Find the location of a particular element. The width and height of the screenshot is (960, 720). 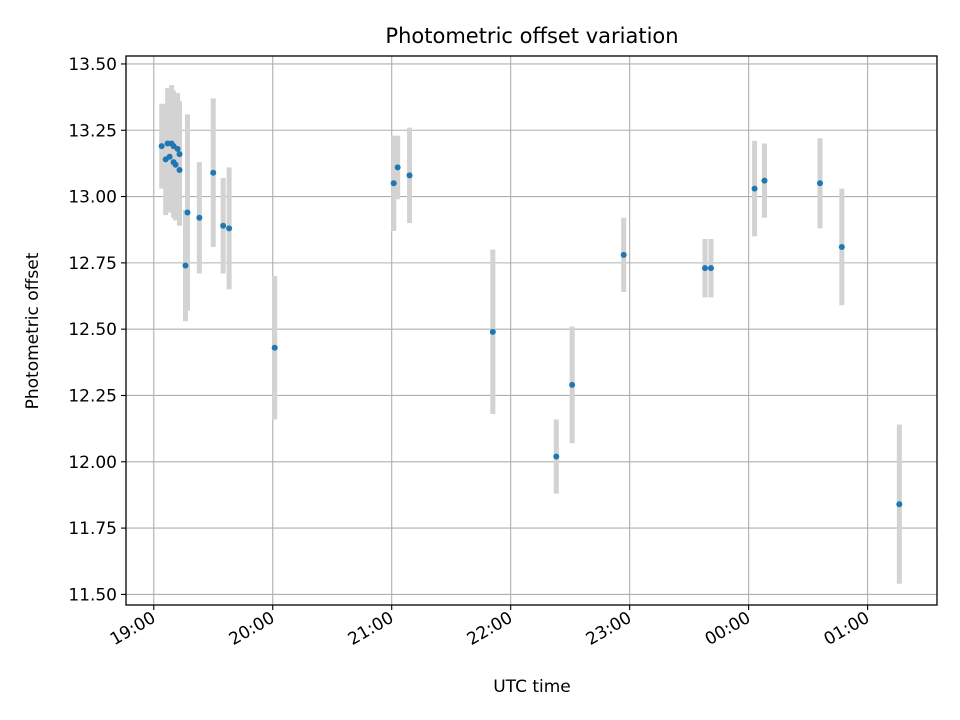

y-axis-title: Photometric offset is located at coordinates (33, 330).